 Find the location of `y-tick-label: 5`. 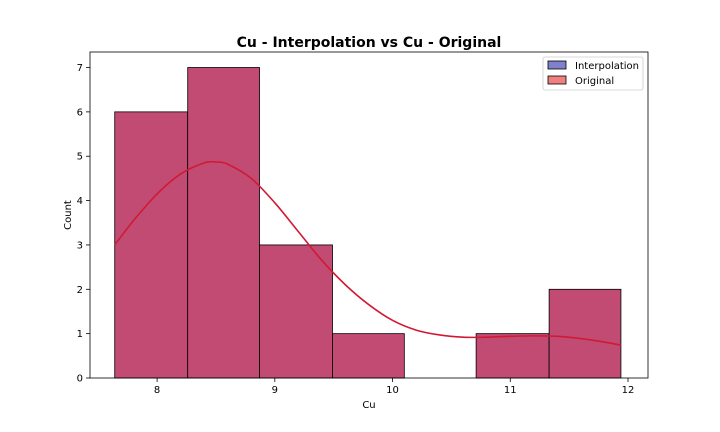

y-tick-label: 5 is located at coordinates (80, 157).